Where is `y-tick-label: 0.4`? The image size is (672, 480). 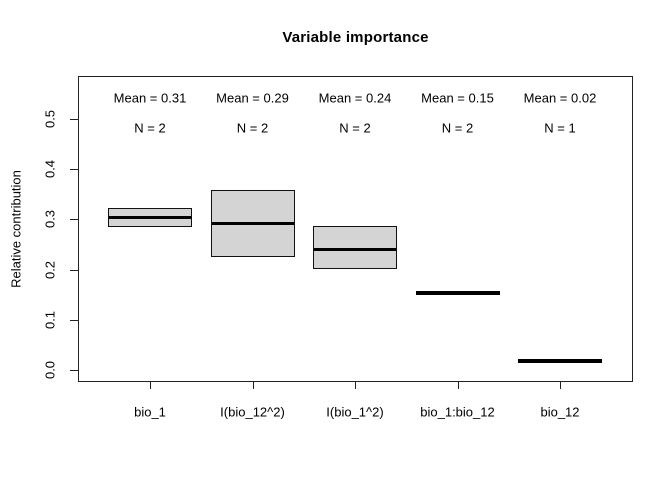
y-tick-label: 0.4 is located at coordinates (50, 169).